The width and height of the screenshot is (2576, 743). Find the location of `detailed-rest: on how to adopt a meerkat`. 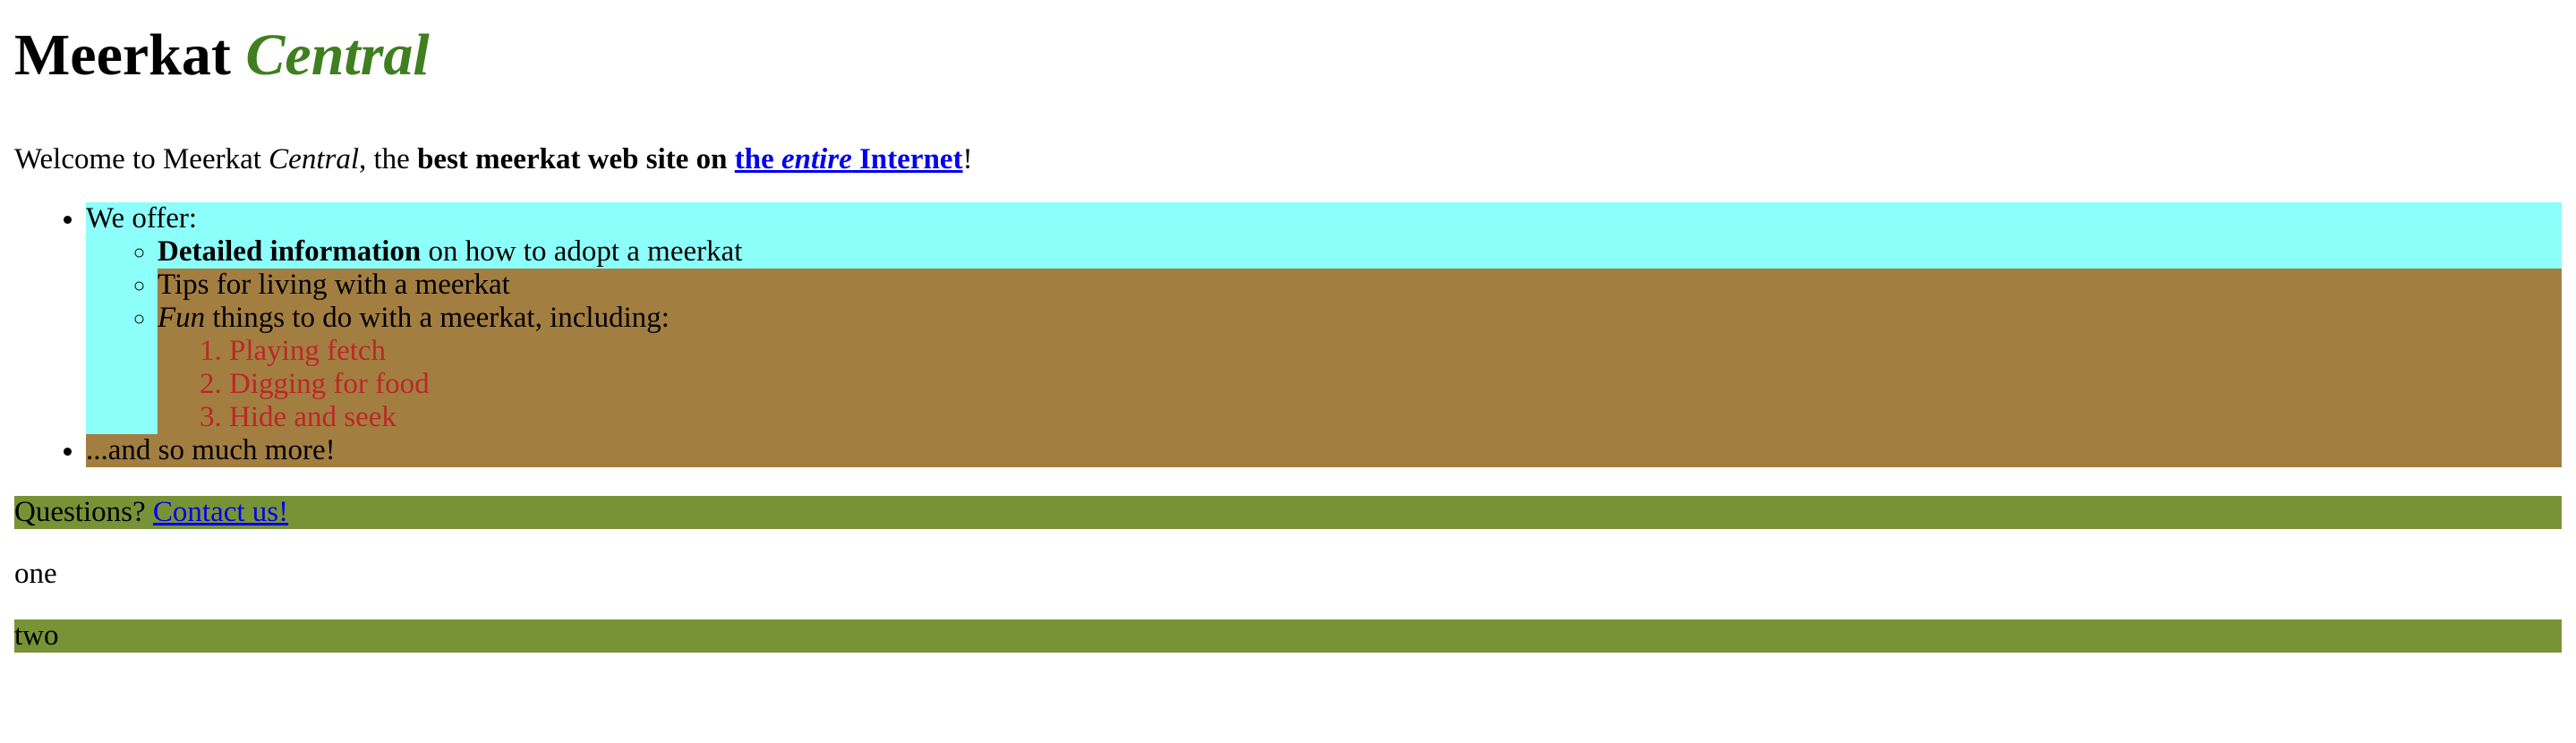

detailed-rest: on how to adopt a meerkat is located at coordinates (582, 252).